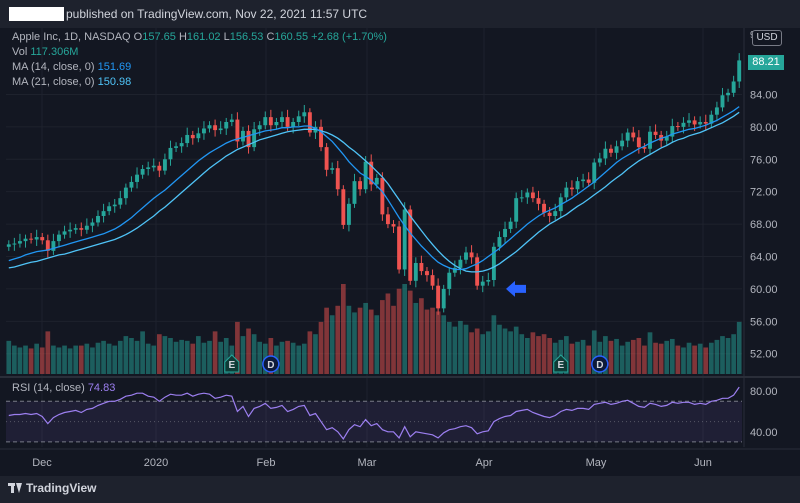  Describe the element at coordinates (54, 52) in the screenshot. I see `legend-vol-value: 117.306M` at that location.